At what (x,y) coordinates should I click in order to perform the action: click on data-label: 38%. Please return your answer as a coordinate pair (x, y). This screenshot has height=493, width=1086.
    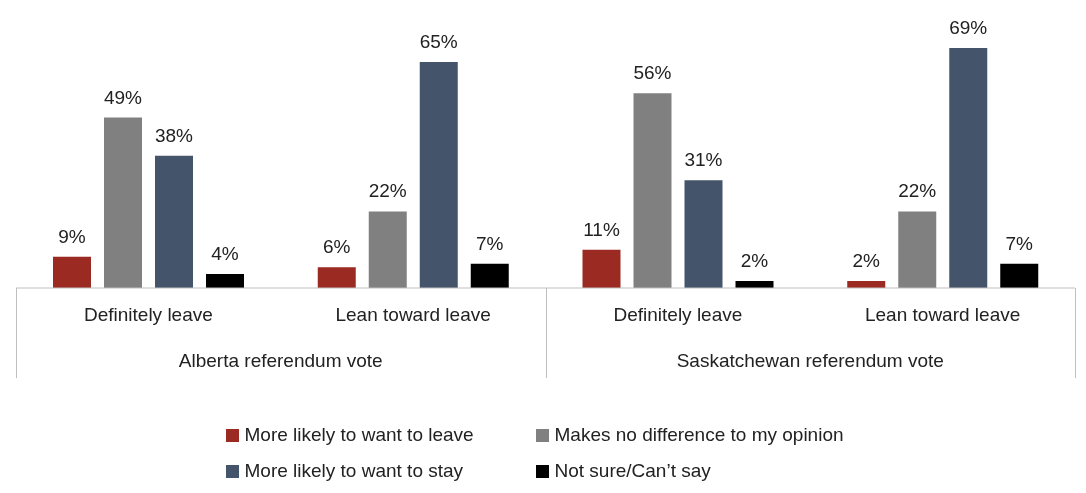
    Looking at the image, I should click on (174, 135).